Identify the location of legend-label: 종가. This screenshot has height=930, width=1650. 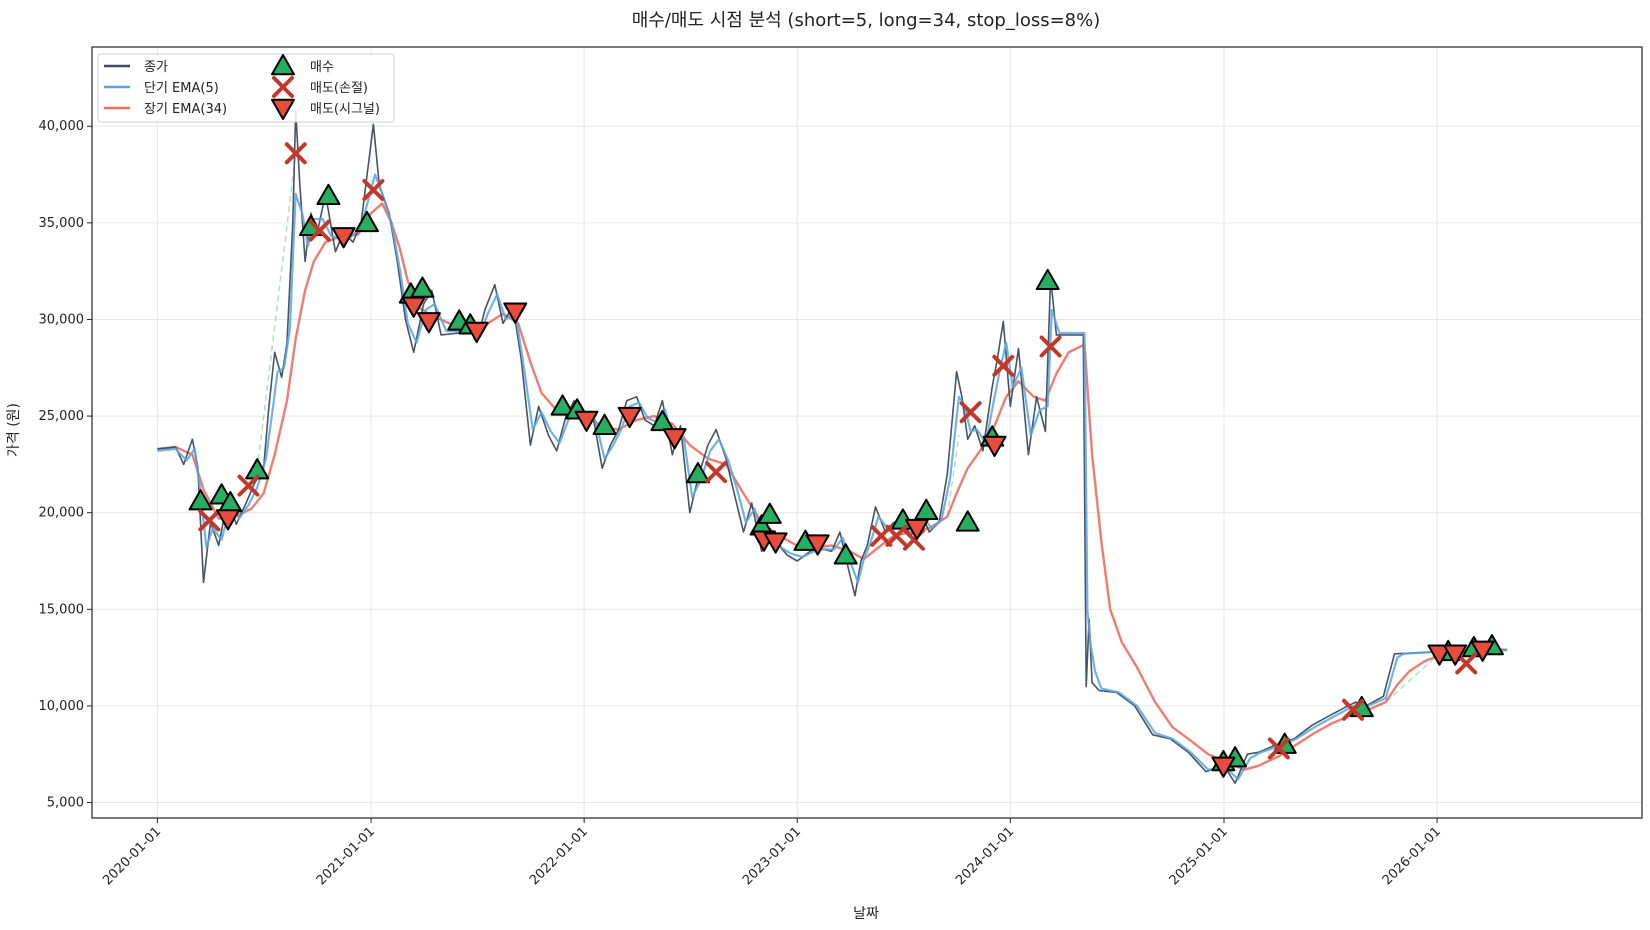
(156, 67).